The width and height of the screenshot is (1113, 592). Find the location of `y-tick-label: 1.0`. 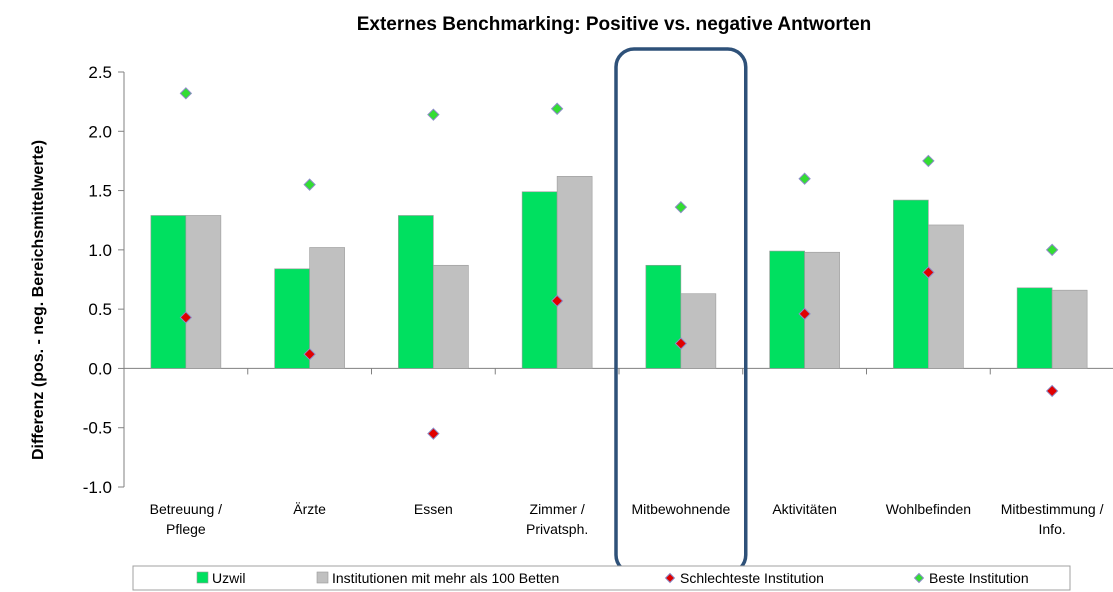

y-tick-label: 1.0 is located at coordinates (100, 250).